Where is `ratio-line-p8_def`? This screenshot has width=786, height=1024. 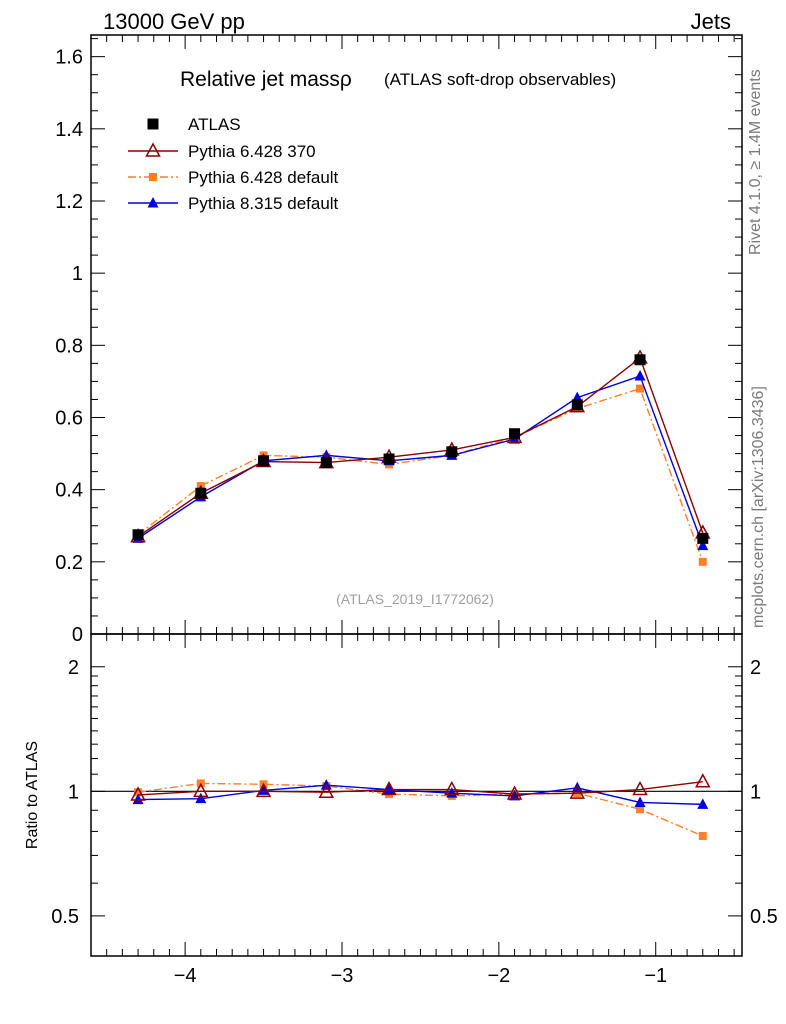 ratio-line-p8_def is located at coordinates (420, 795).